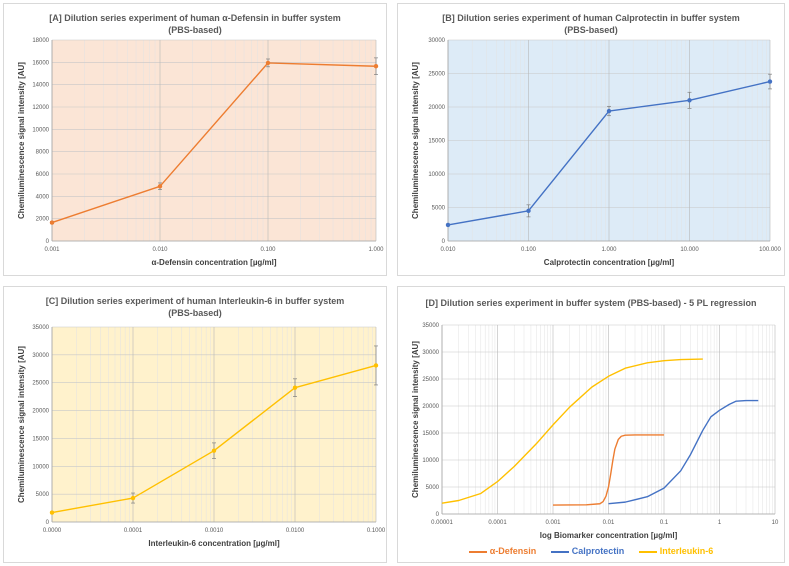 This screenshot has width=789, height=566. Describe the element at coordinates (442, 523) in the screenshot. I see `x-tick-label-d: 0.00001` at that location.